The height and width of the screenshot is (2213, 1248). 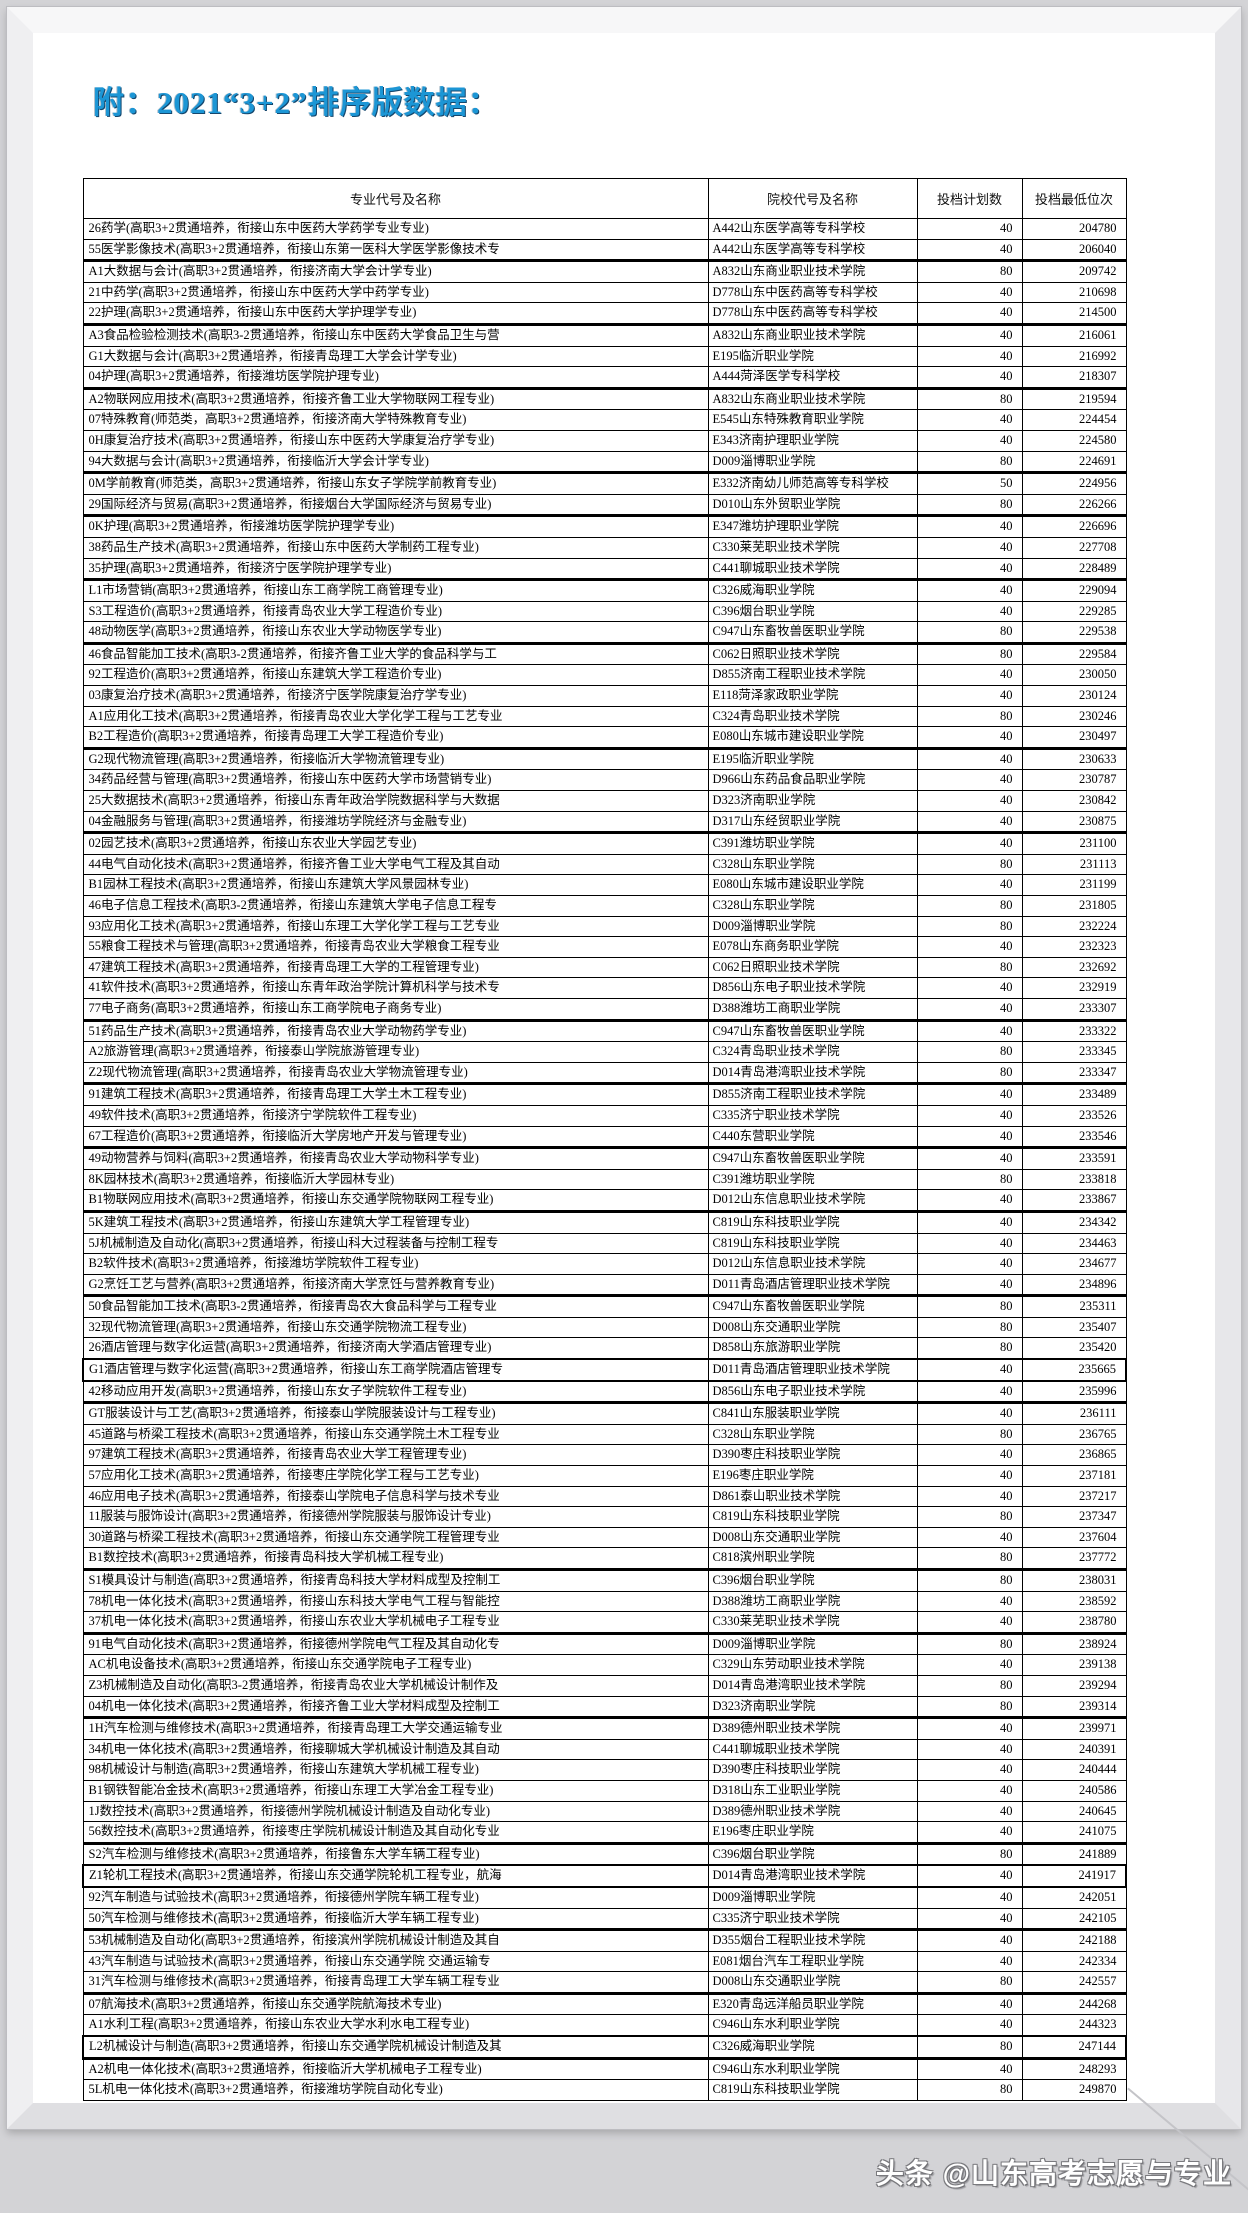 What do you see at coordinates (395, 1749) in the screenshot?
I see `cell-major: 34机电一体化技术(高职3+2贯通培养，衔接聊城大学机械设计制造及其自动` at bounding box center [395, 1749].